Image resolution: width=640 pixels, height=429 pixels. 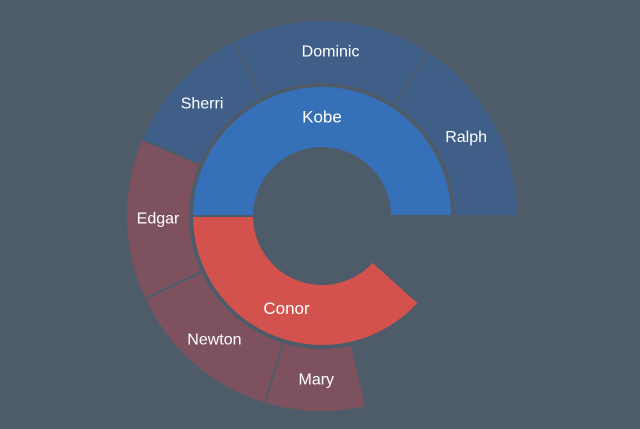 What do you see at coordinates (316, 379) in the screenshot?
I see `outer-label-mary: Mary` at bounding box center [316, 379].